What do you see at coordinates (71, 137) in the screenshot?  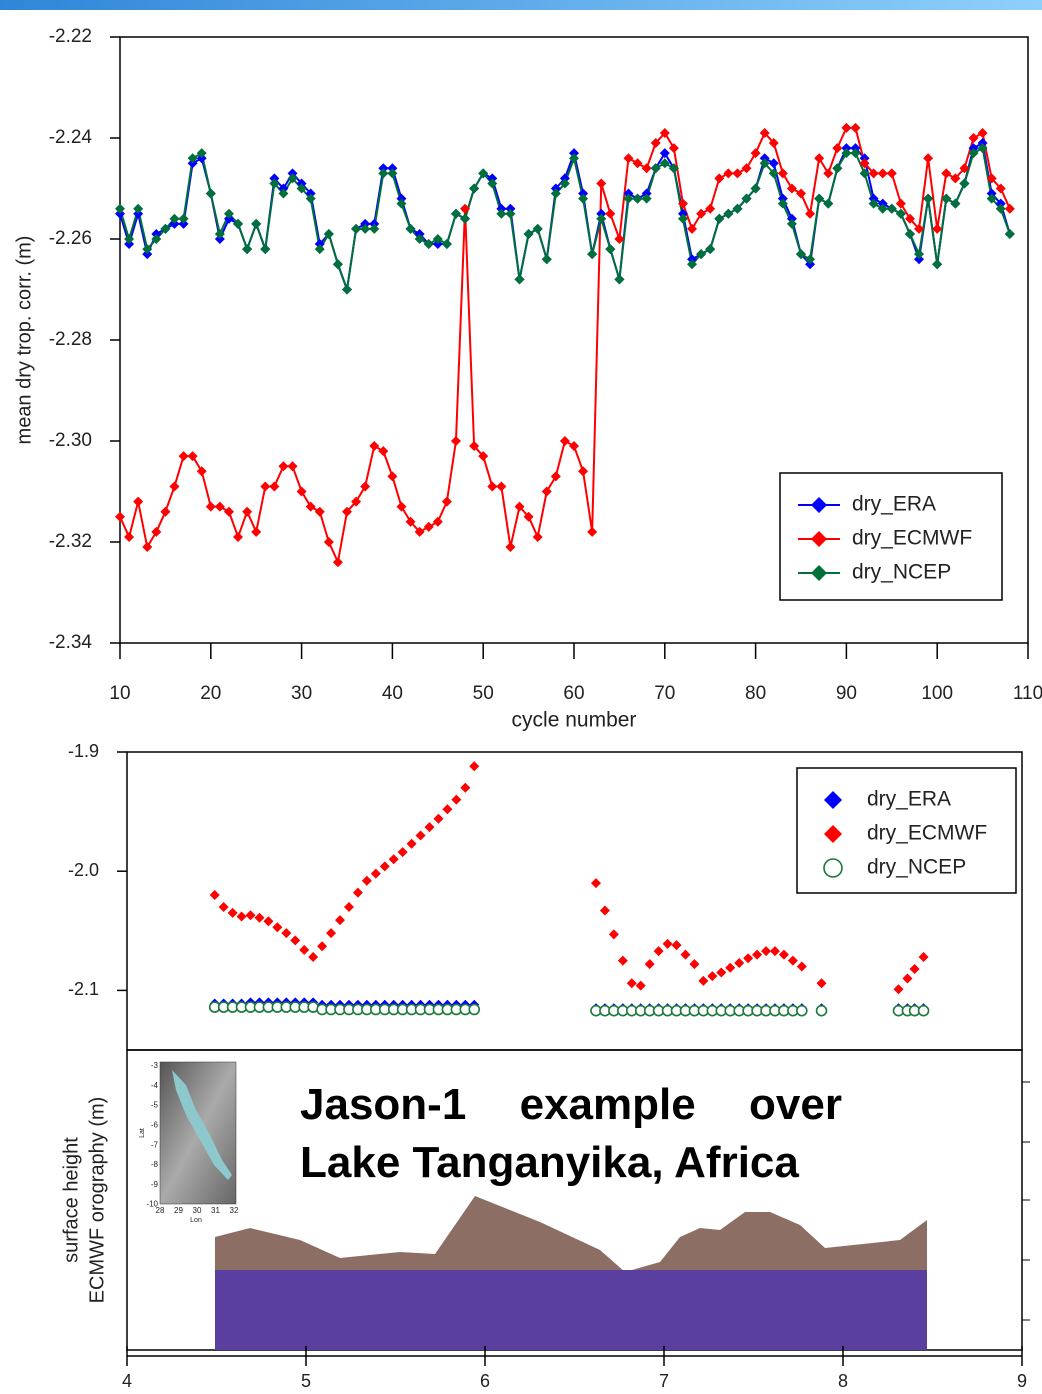 I see `y-tick-label: -2.24` at bounding box center [71, 137].